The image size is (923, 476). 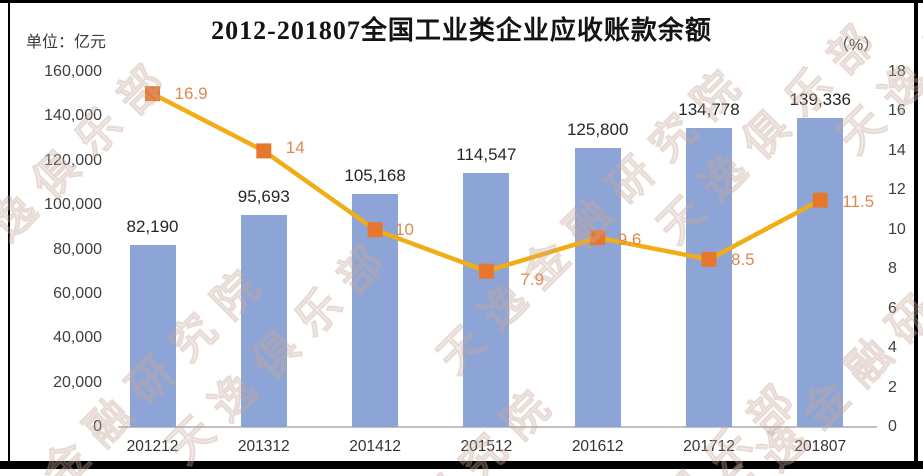 What do you see at coordinates (77, 338) in the screenshot?
I see `left-axis-tick-label: 40,000` at bounding box center [77, 338].